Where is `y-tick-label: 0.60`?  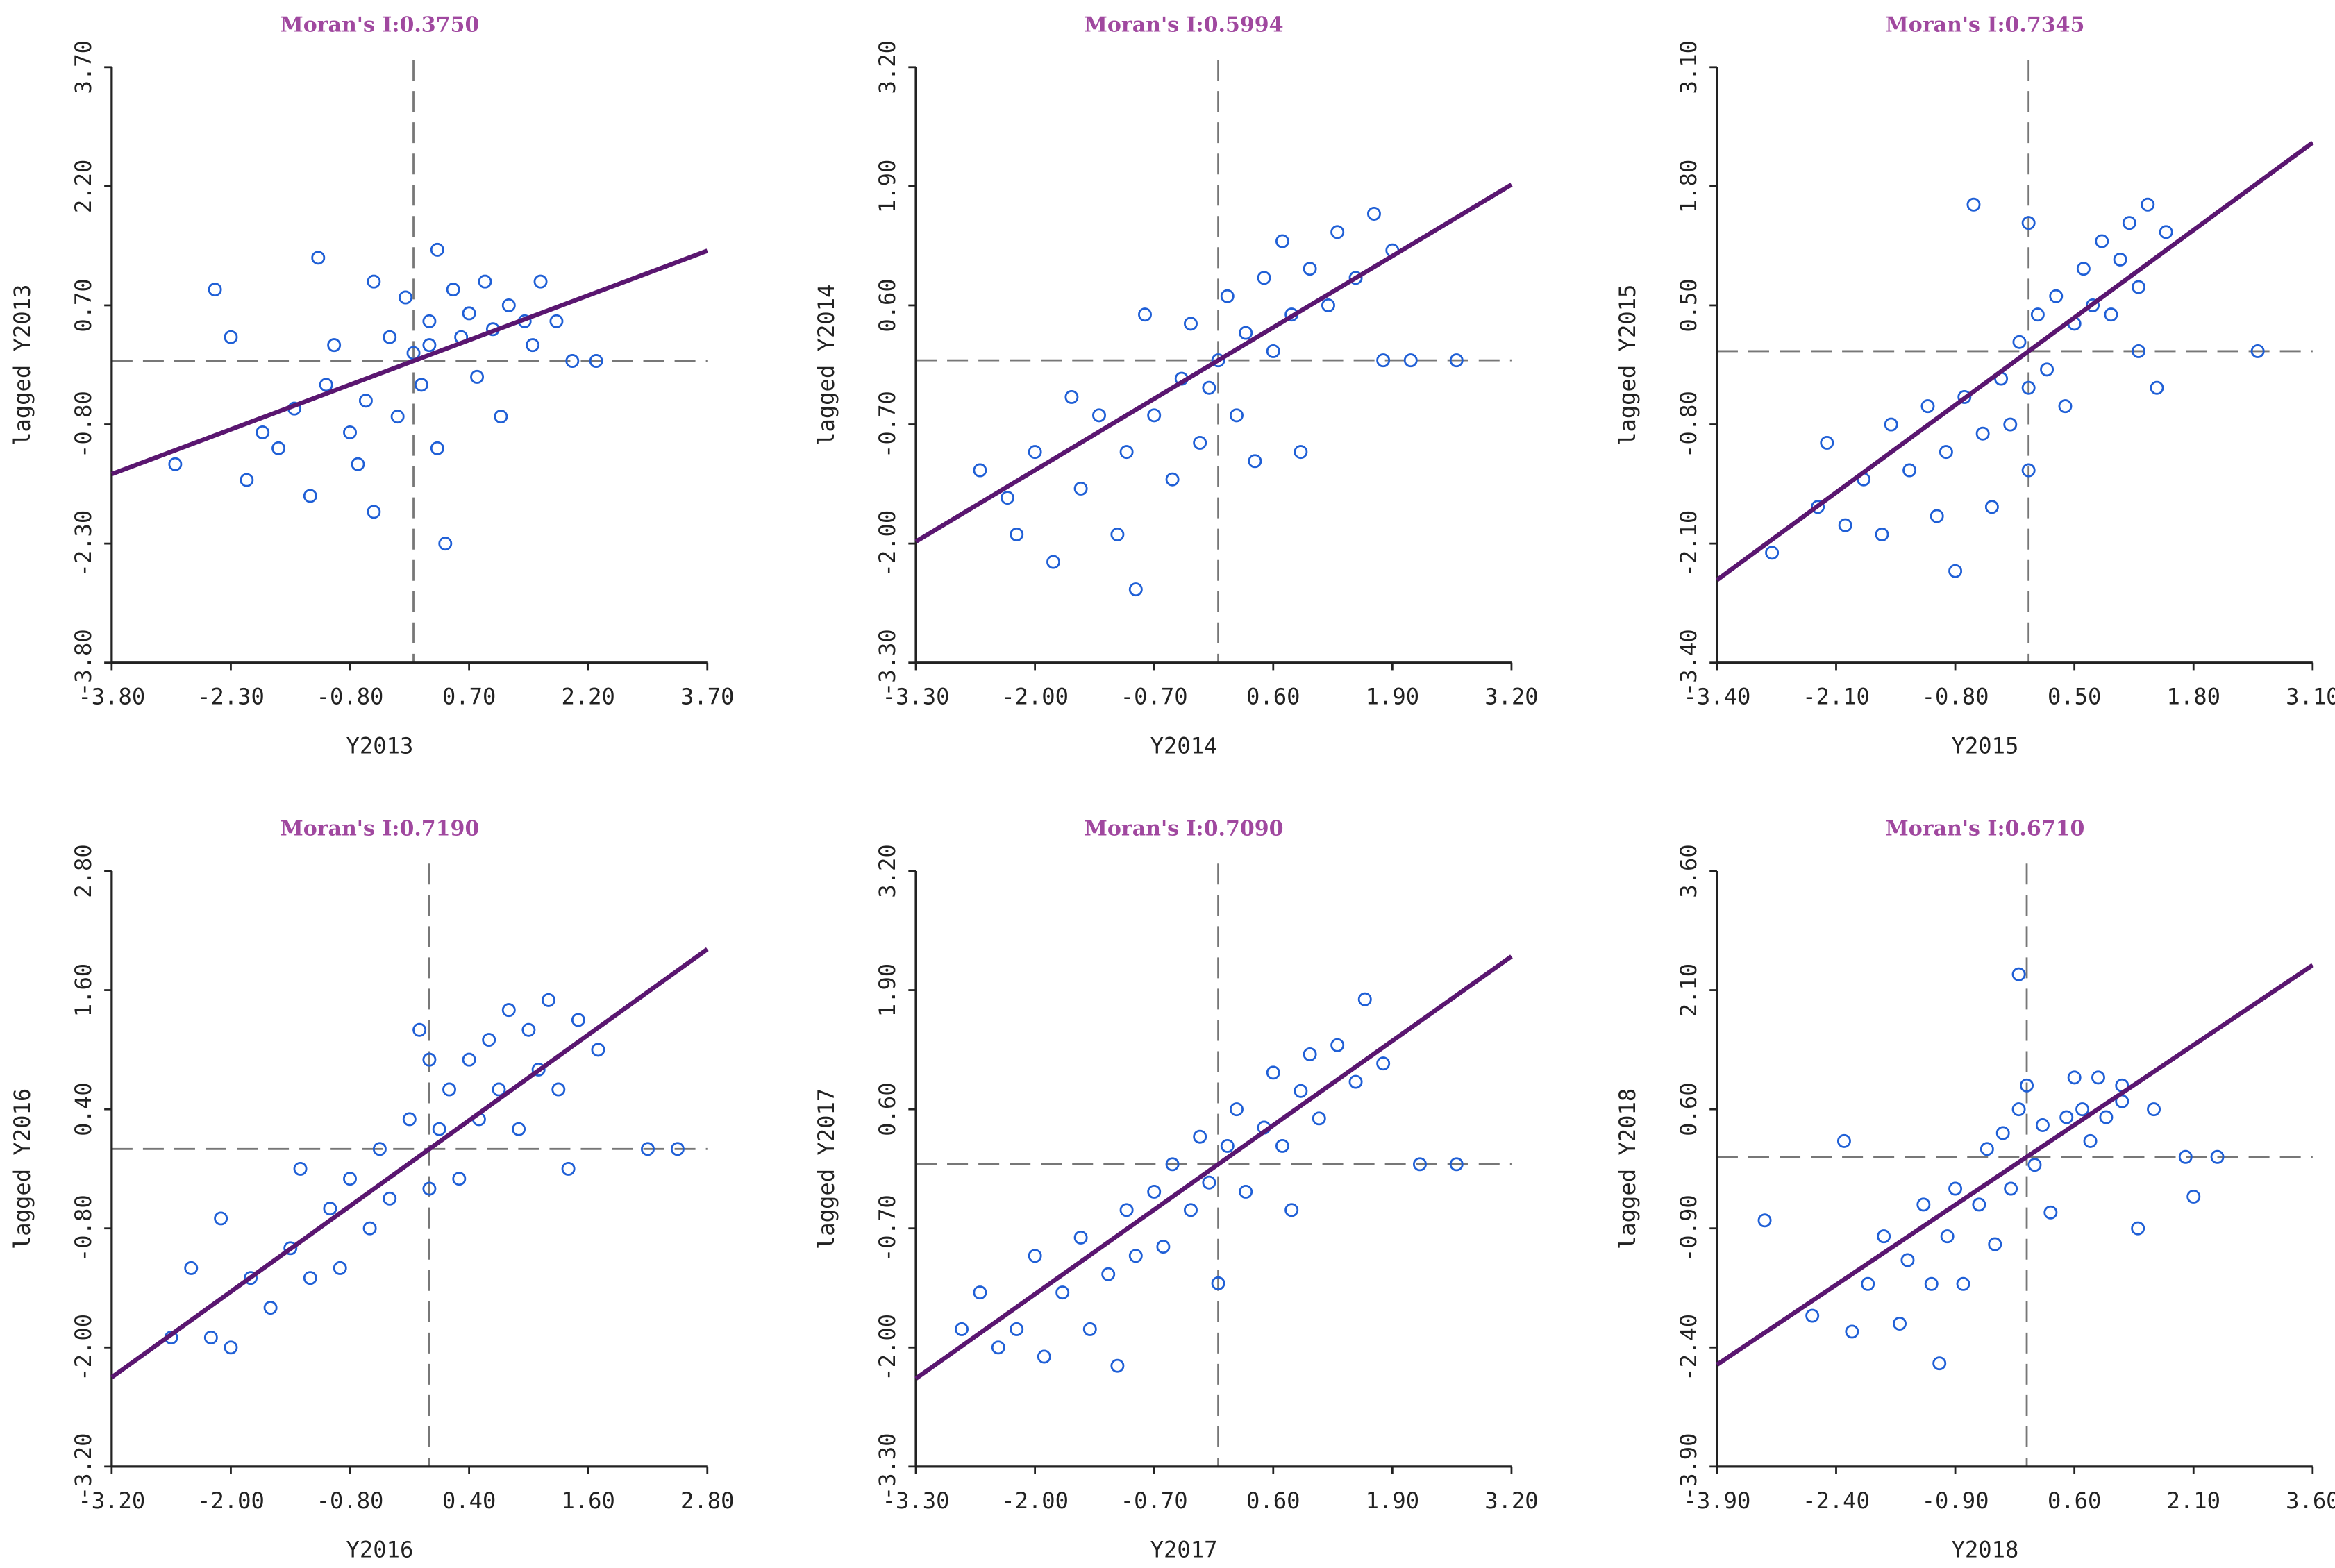 y-tick-label: 0.60 is located at coordinates (887, 1109).